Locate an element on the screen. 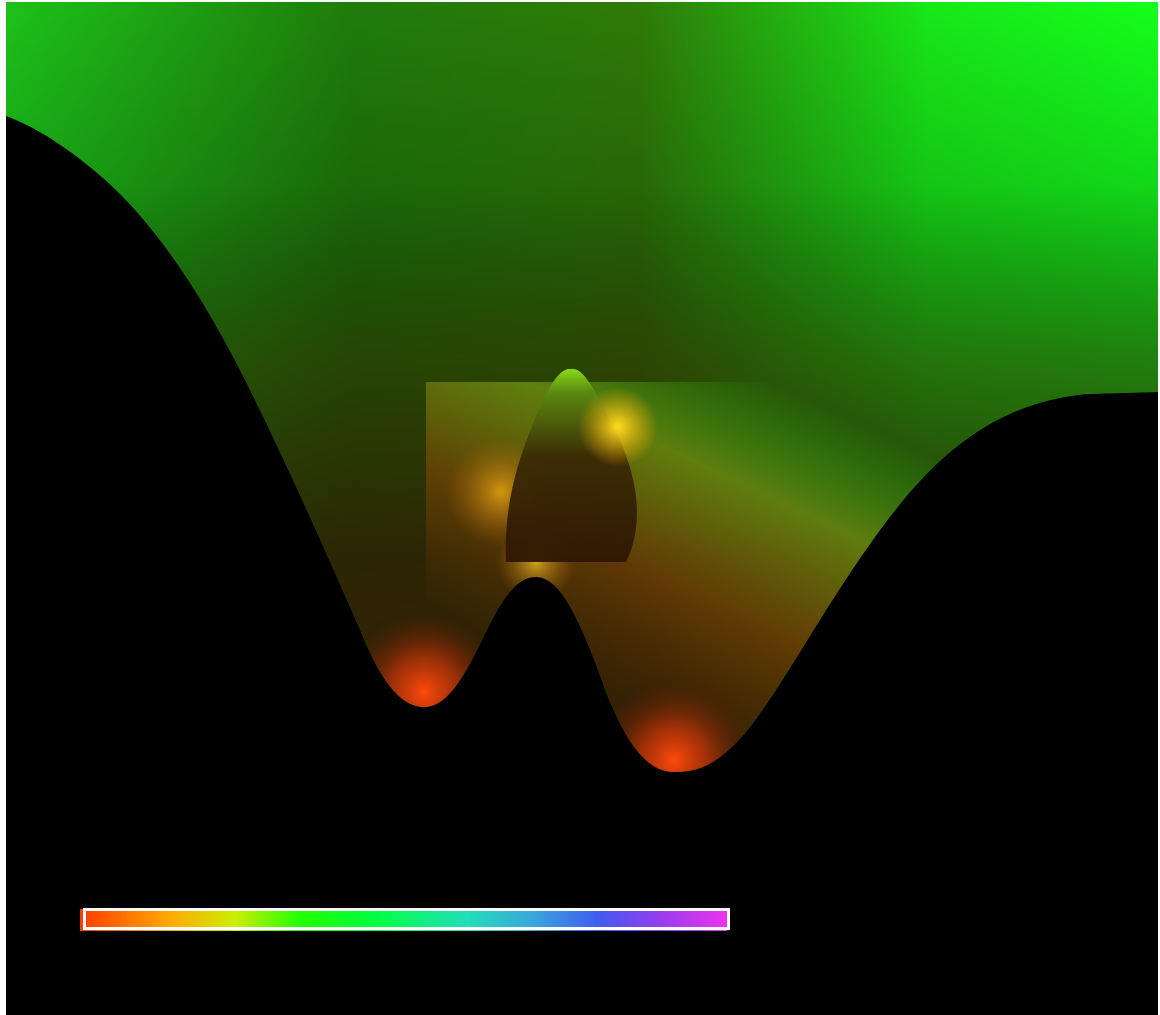 Image resolution: width=1160 pixels, height=1015 pixels. colorbar is located at coordinates (406, 919).